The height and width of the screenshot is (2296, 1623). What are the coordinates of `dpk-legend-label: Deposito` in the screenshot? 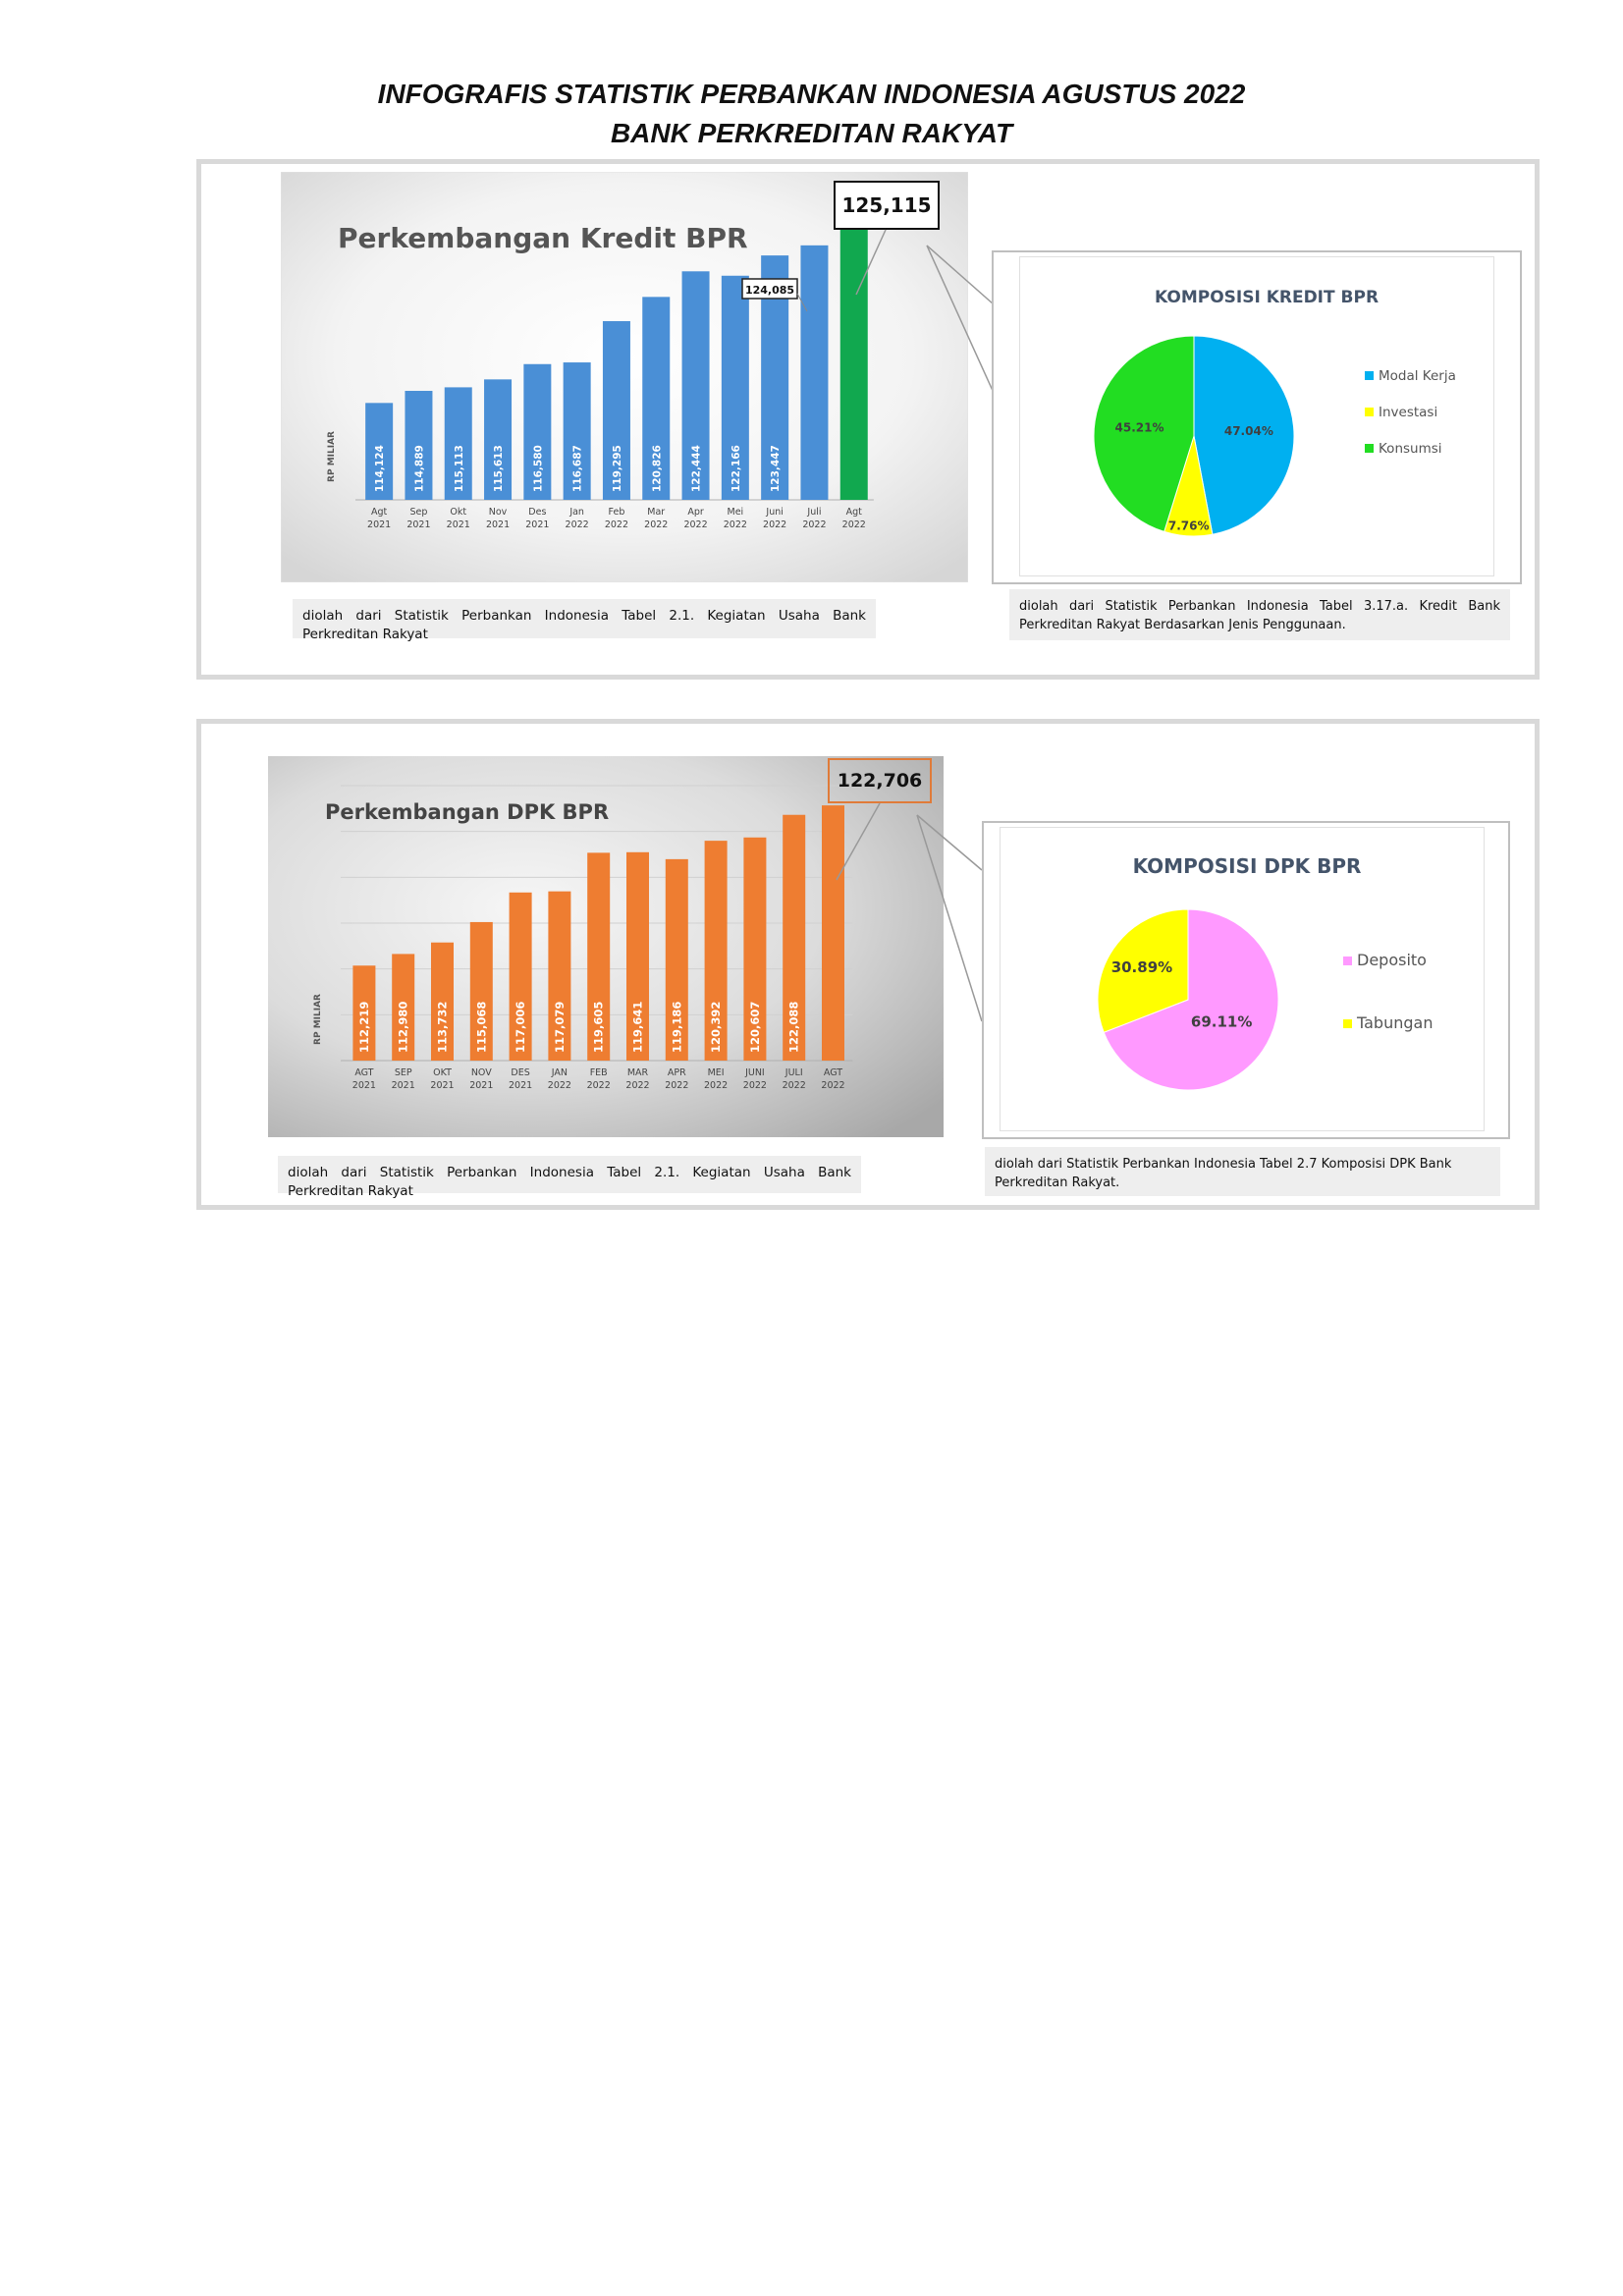 It's located at (1392, 960).